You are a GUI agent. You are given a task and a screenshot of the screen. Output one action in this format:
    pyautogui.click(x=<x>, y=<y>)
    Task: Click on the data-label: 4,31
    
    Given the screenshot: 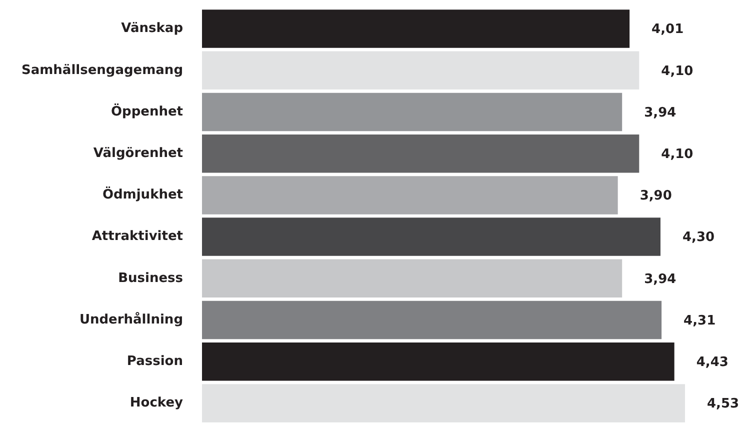 What is the action you would take?
    pyautogui.click(x=700, y=320)
    